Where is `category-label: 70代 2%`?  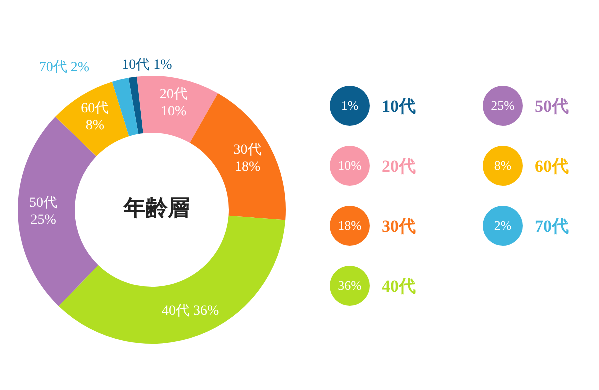 category-label: 70代 2% is located at coordinates (64, 68).